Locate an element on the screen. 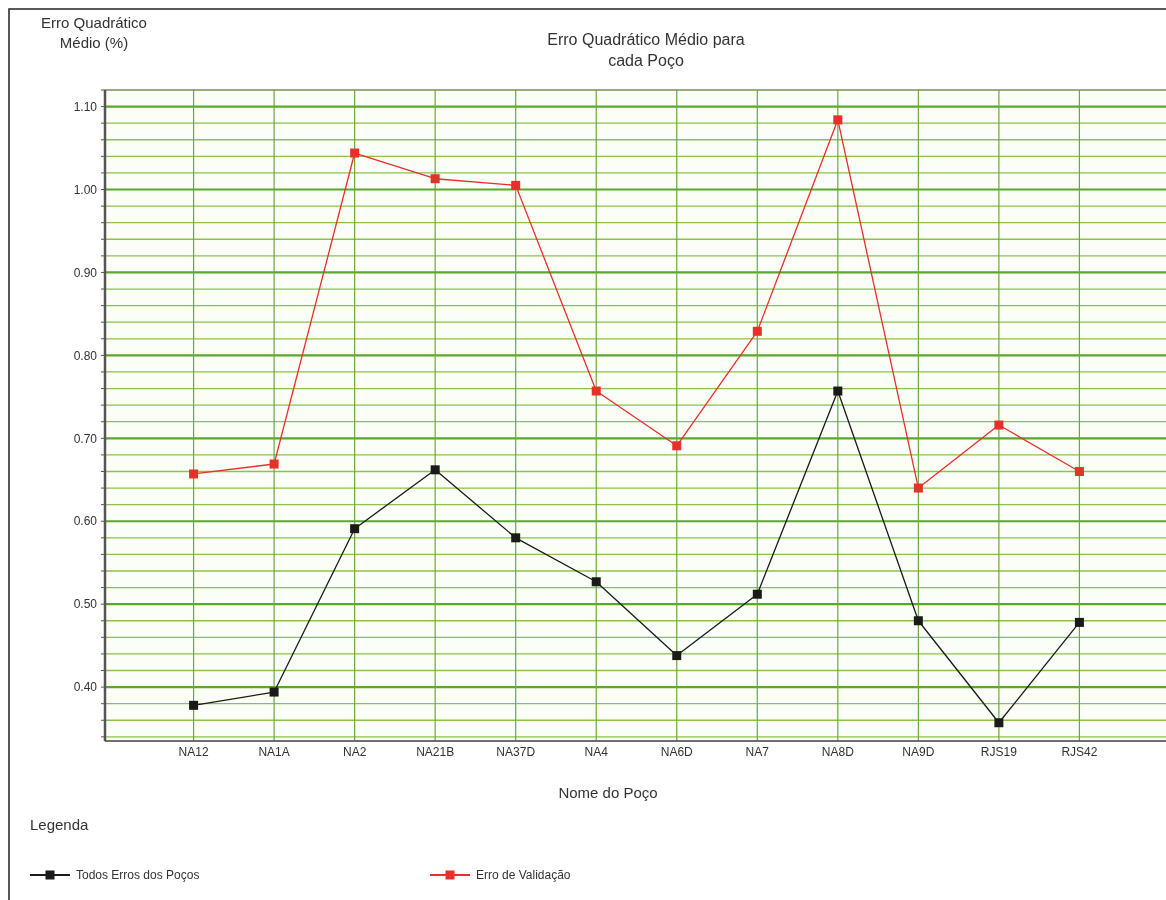 The height and width of the screenshot is (900, 1166). y-tick-label: 1.00 is located at coordinates (85, 189).